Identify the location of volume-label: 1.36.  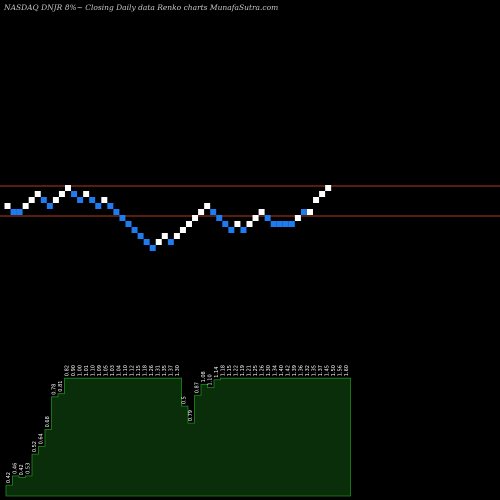
(302, 370).